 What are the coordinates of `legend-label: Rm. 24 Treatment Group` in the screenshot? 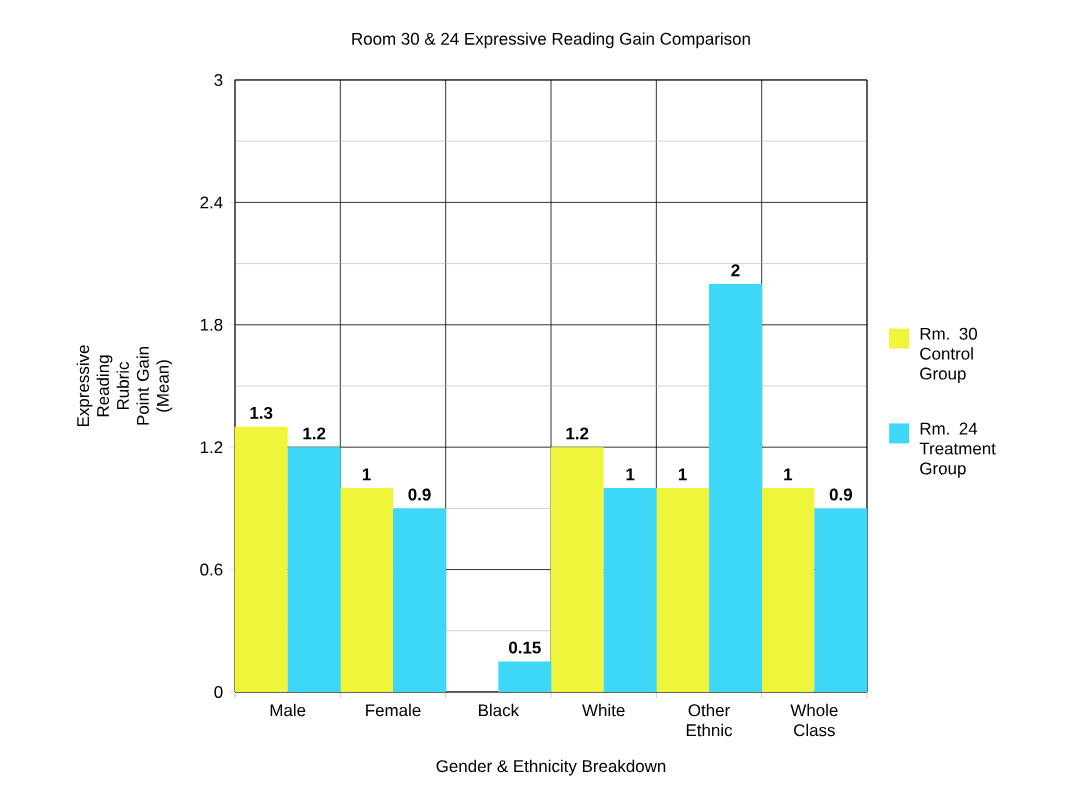 It's located at (957, 450).